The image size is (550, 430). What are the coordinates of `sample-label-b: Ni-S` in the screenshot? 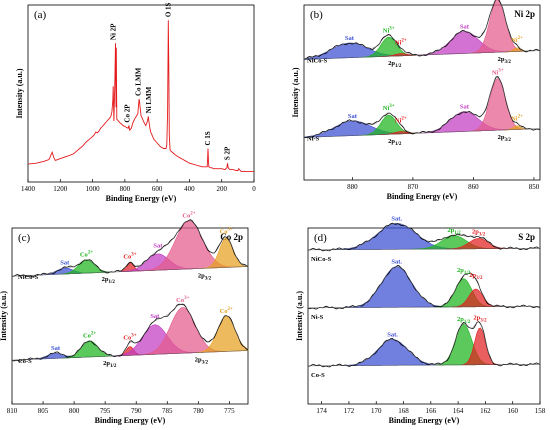 It's located at (313, 138).